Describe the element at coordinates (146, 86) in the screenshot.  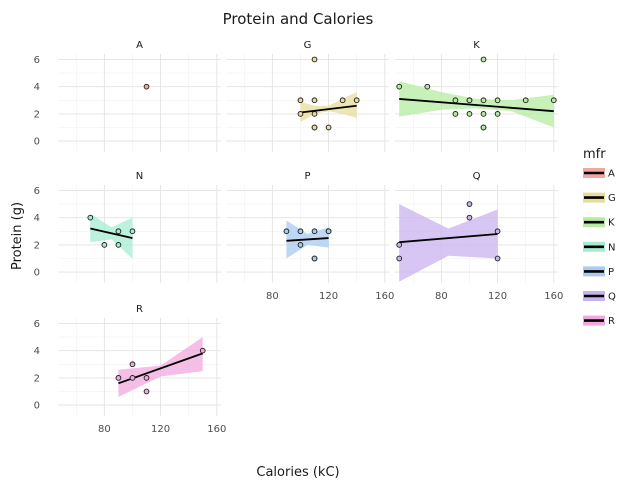
I see `data-point-a` at that location.